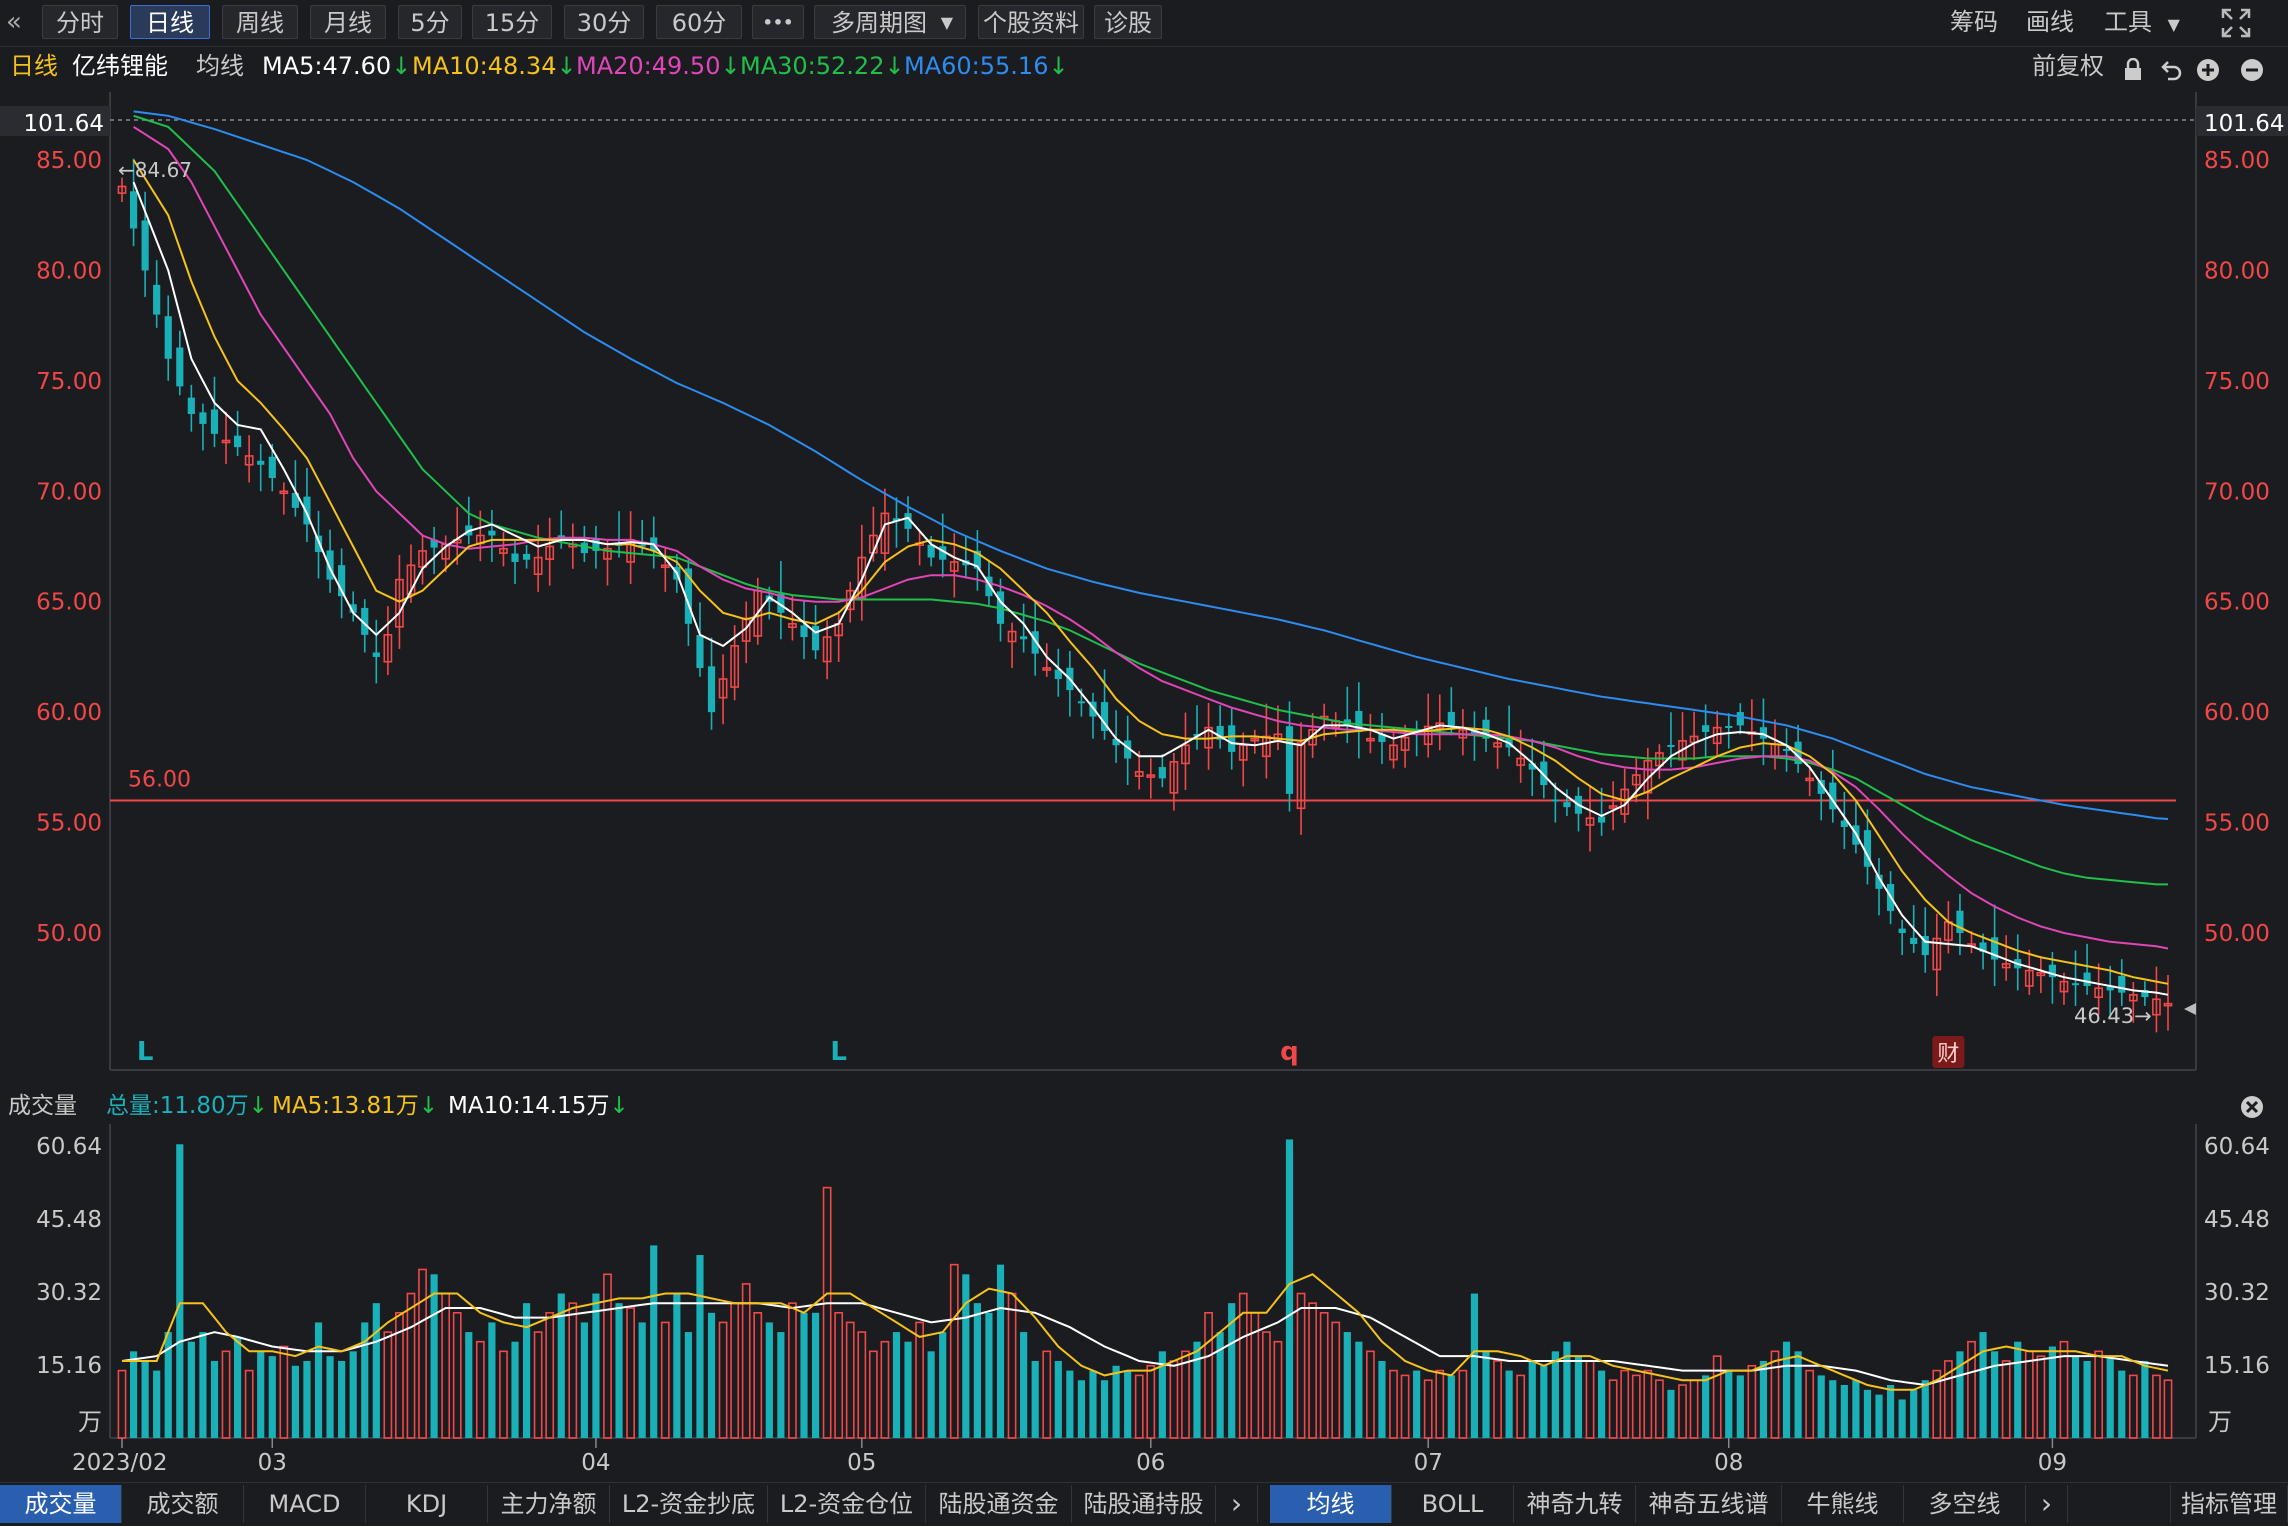  What do you see at coordinates (1948, 1054) in the screenshot?
I see `finance-marker: 财` at bounding box center [1948, 1054].